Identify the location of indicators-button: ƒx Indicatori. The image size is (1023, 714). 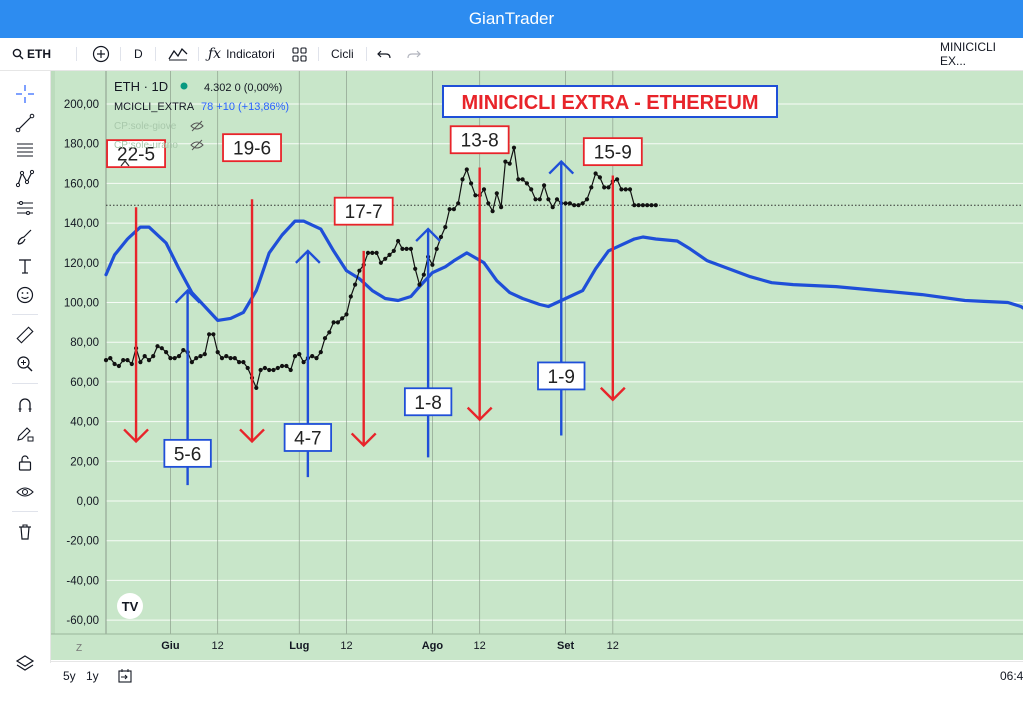
(241, 54).